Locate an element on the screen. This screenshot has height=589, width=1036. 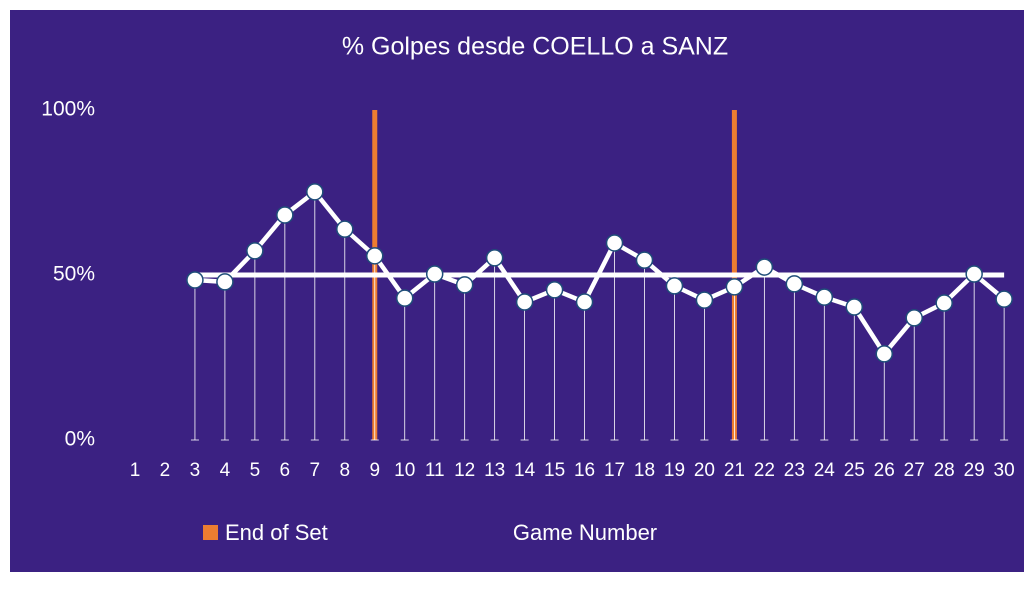
x-tick-label: 8 is located at coordinates (345, 470).